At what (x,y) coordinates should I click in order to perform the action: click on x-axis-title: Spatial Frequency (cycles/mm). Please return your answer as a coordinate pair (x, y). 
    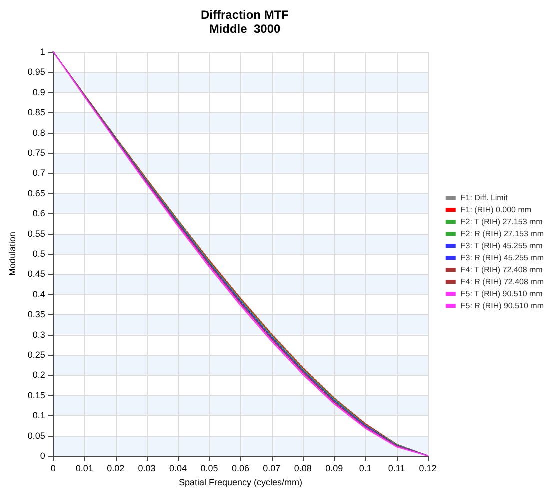
    Looking at the image, I should click on (240, 483).